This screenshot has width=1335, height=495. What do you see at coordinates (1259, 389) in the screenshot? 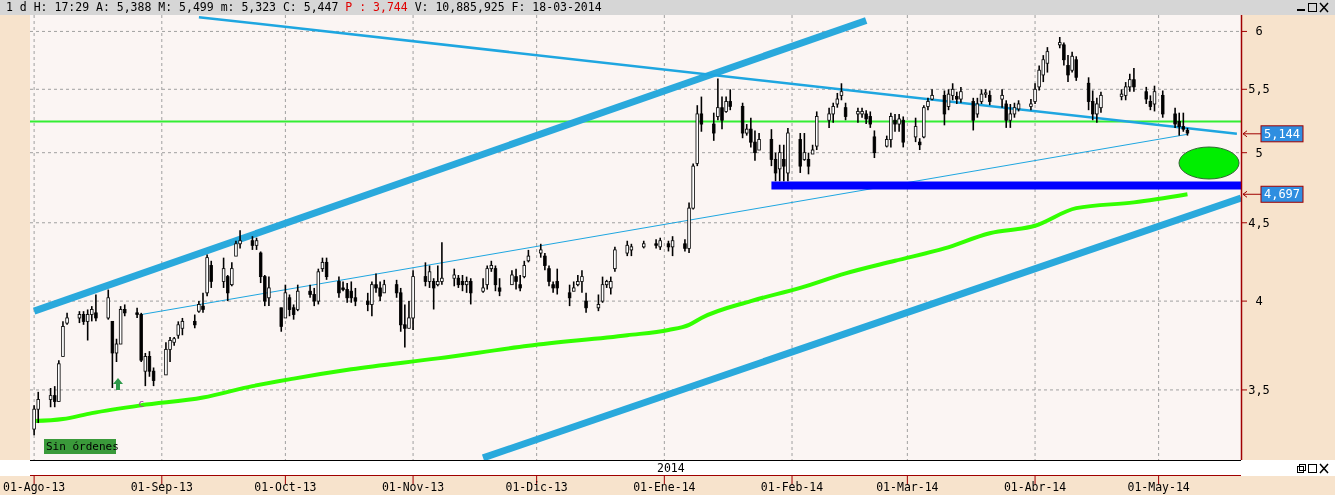
I see `y-tick-label: 3,5` at bounding box center [1259, 389].